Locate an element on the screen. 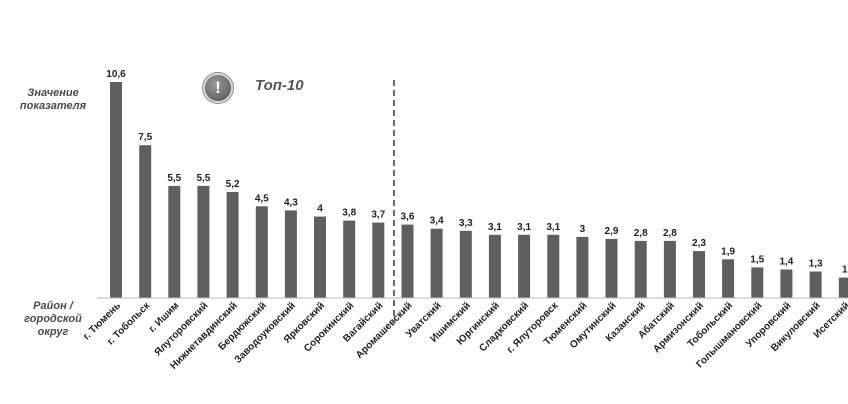 This screenshot has width=848, height=404. bar-value-label: 3 is located at coordinates (583, 229).